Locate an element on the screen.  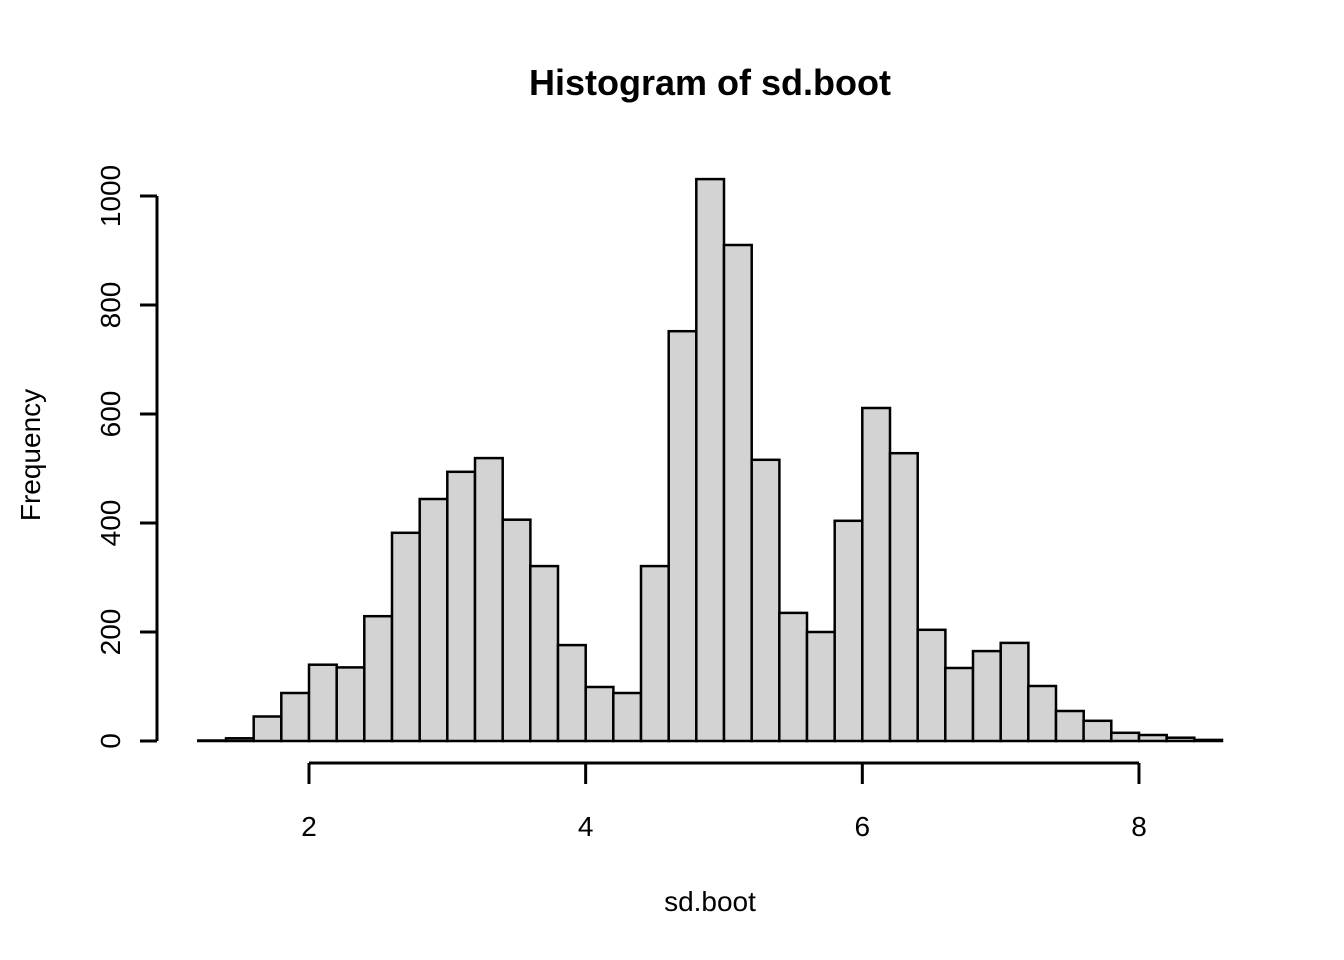
y-axis: 0 200 400 600 800 1000 is located at coordinates (127, 457).